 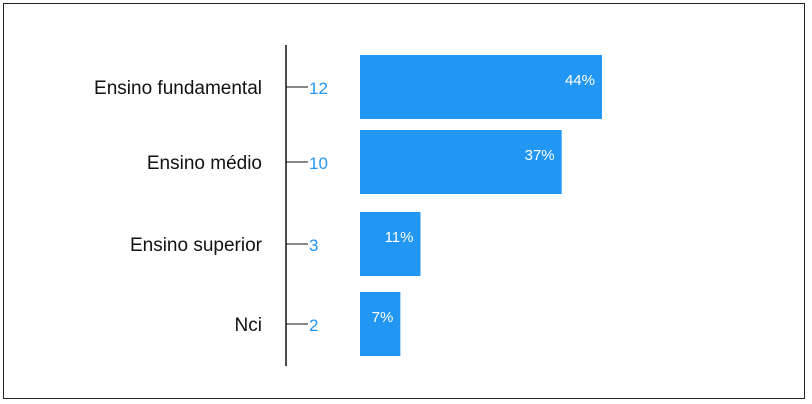 I want to click on count-label: 2, so click(x=313, y=325).